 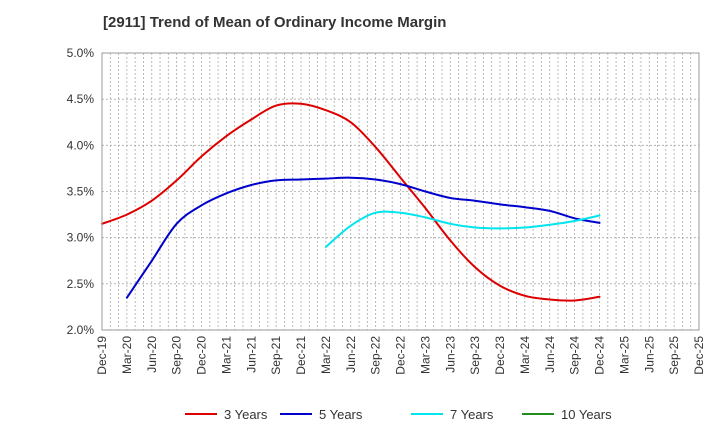 I want to click on x-tick-label: Dec-24, so click(x=600, y=355).